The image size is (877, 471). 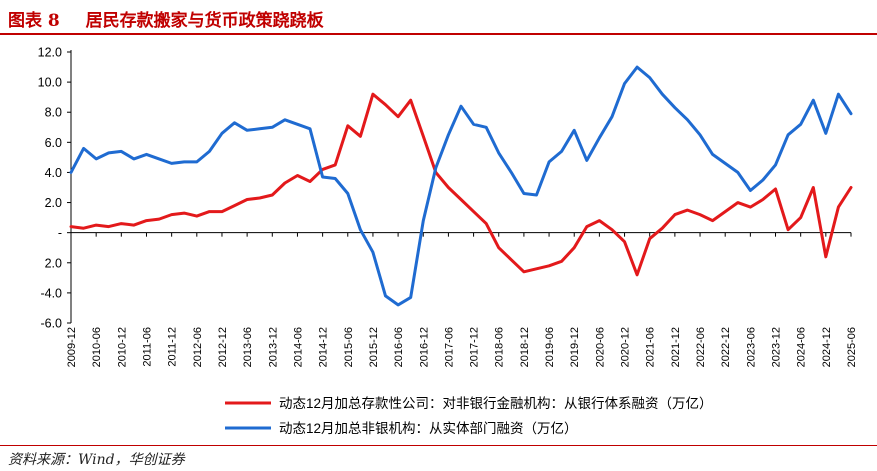 I want to click on y-tick-label: 8.0, so click(x=53, y=113).